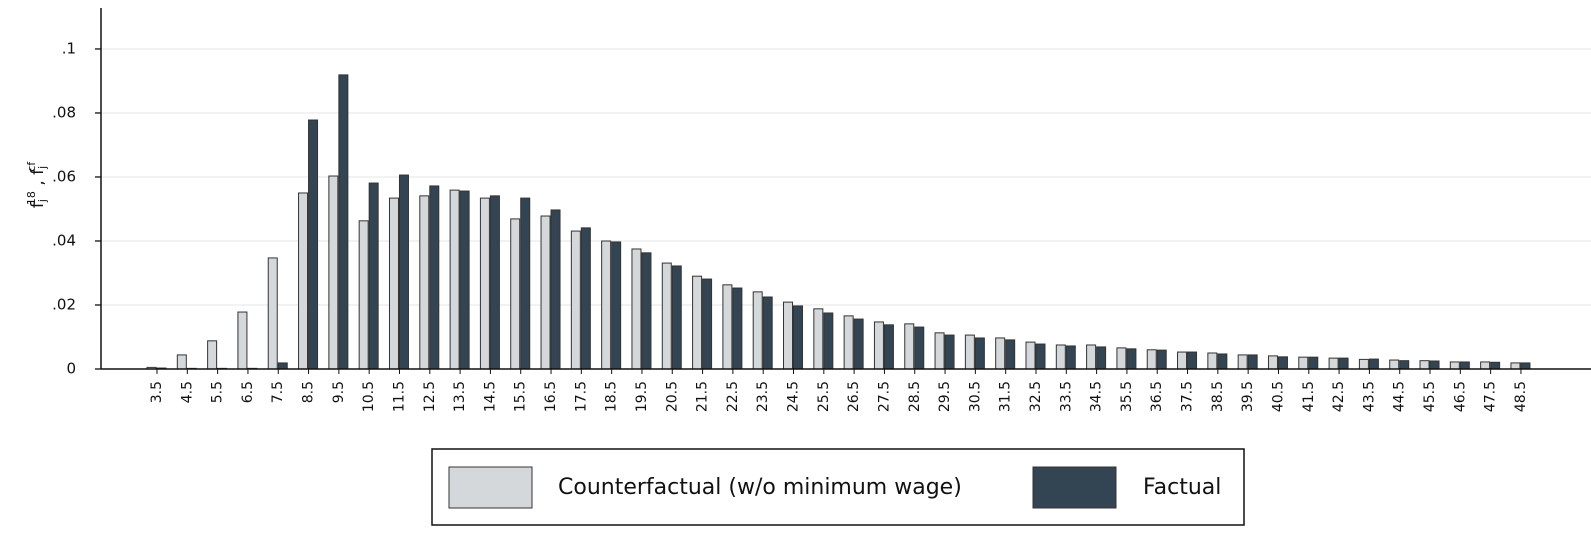  Describe the element at coordinates (612, 396) in the screenshot. I see `x-tick-label: 18.5` at that location.